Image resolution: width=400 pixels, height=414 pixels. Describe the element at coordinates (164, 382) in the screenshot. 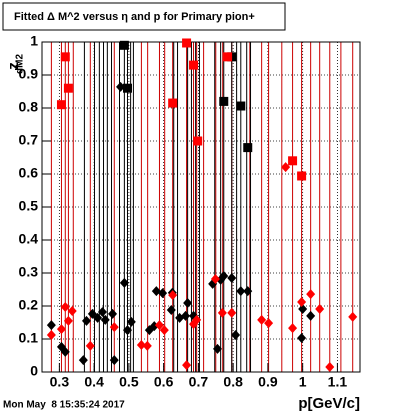

I see `x-tick-label: 0.6` at that location.